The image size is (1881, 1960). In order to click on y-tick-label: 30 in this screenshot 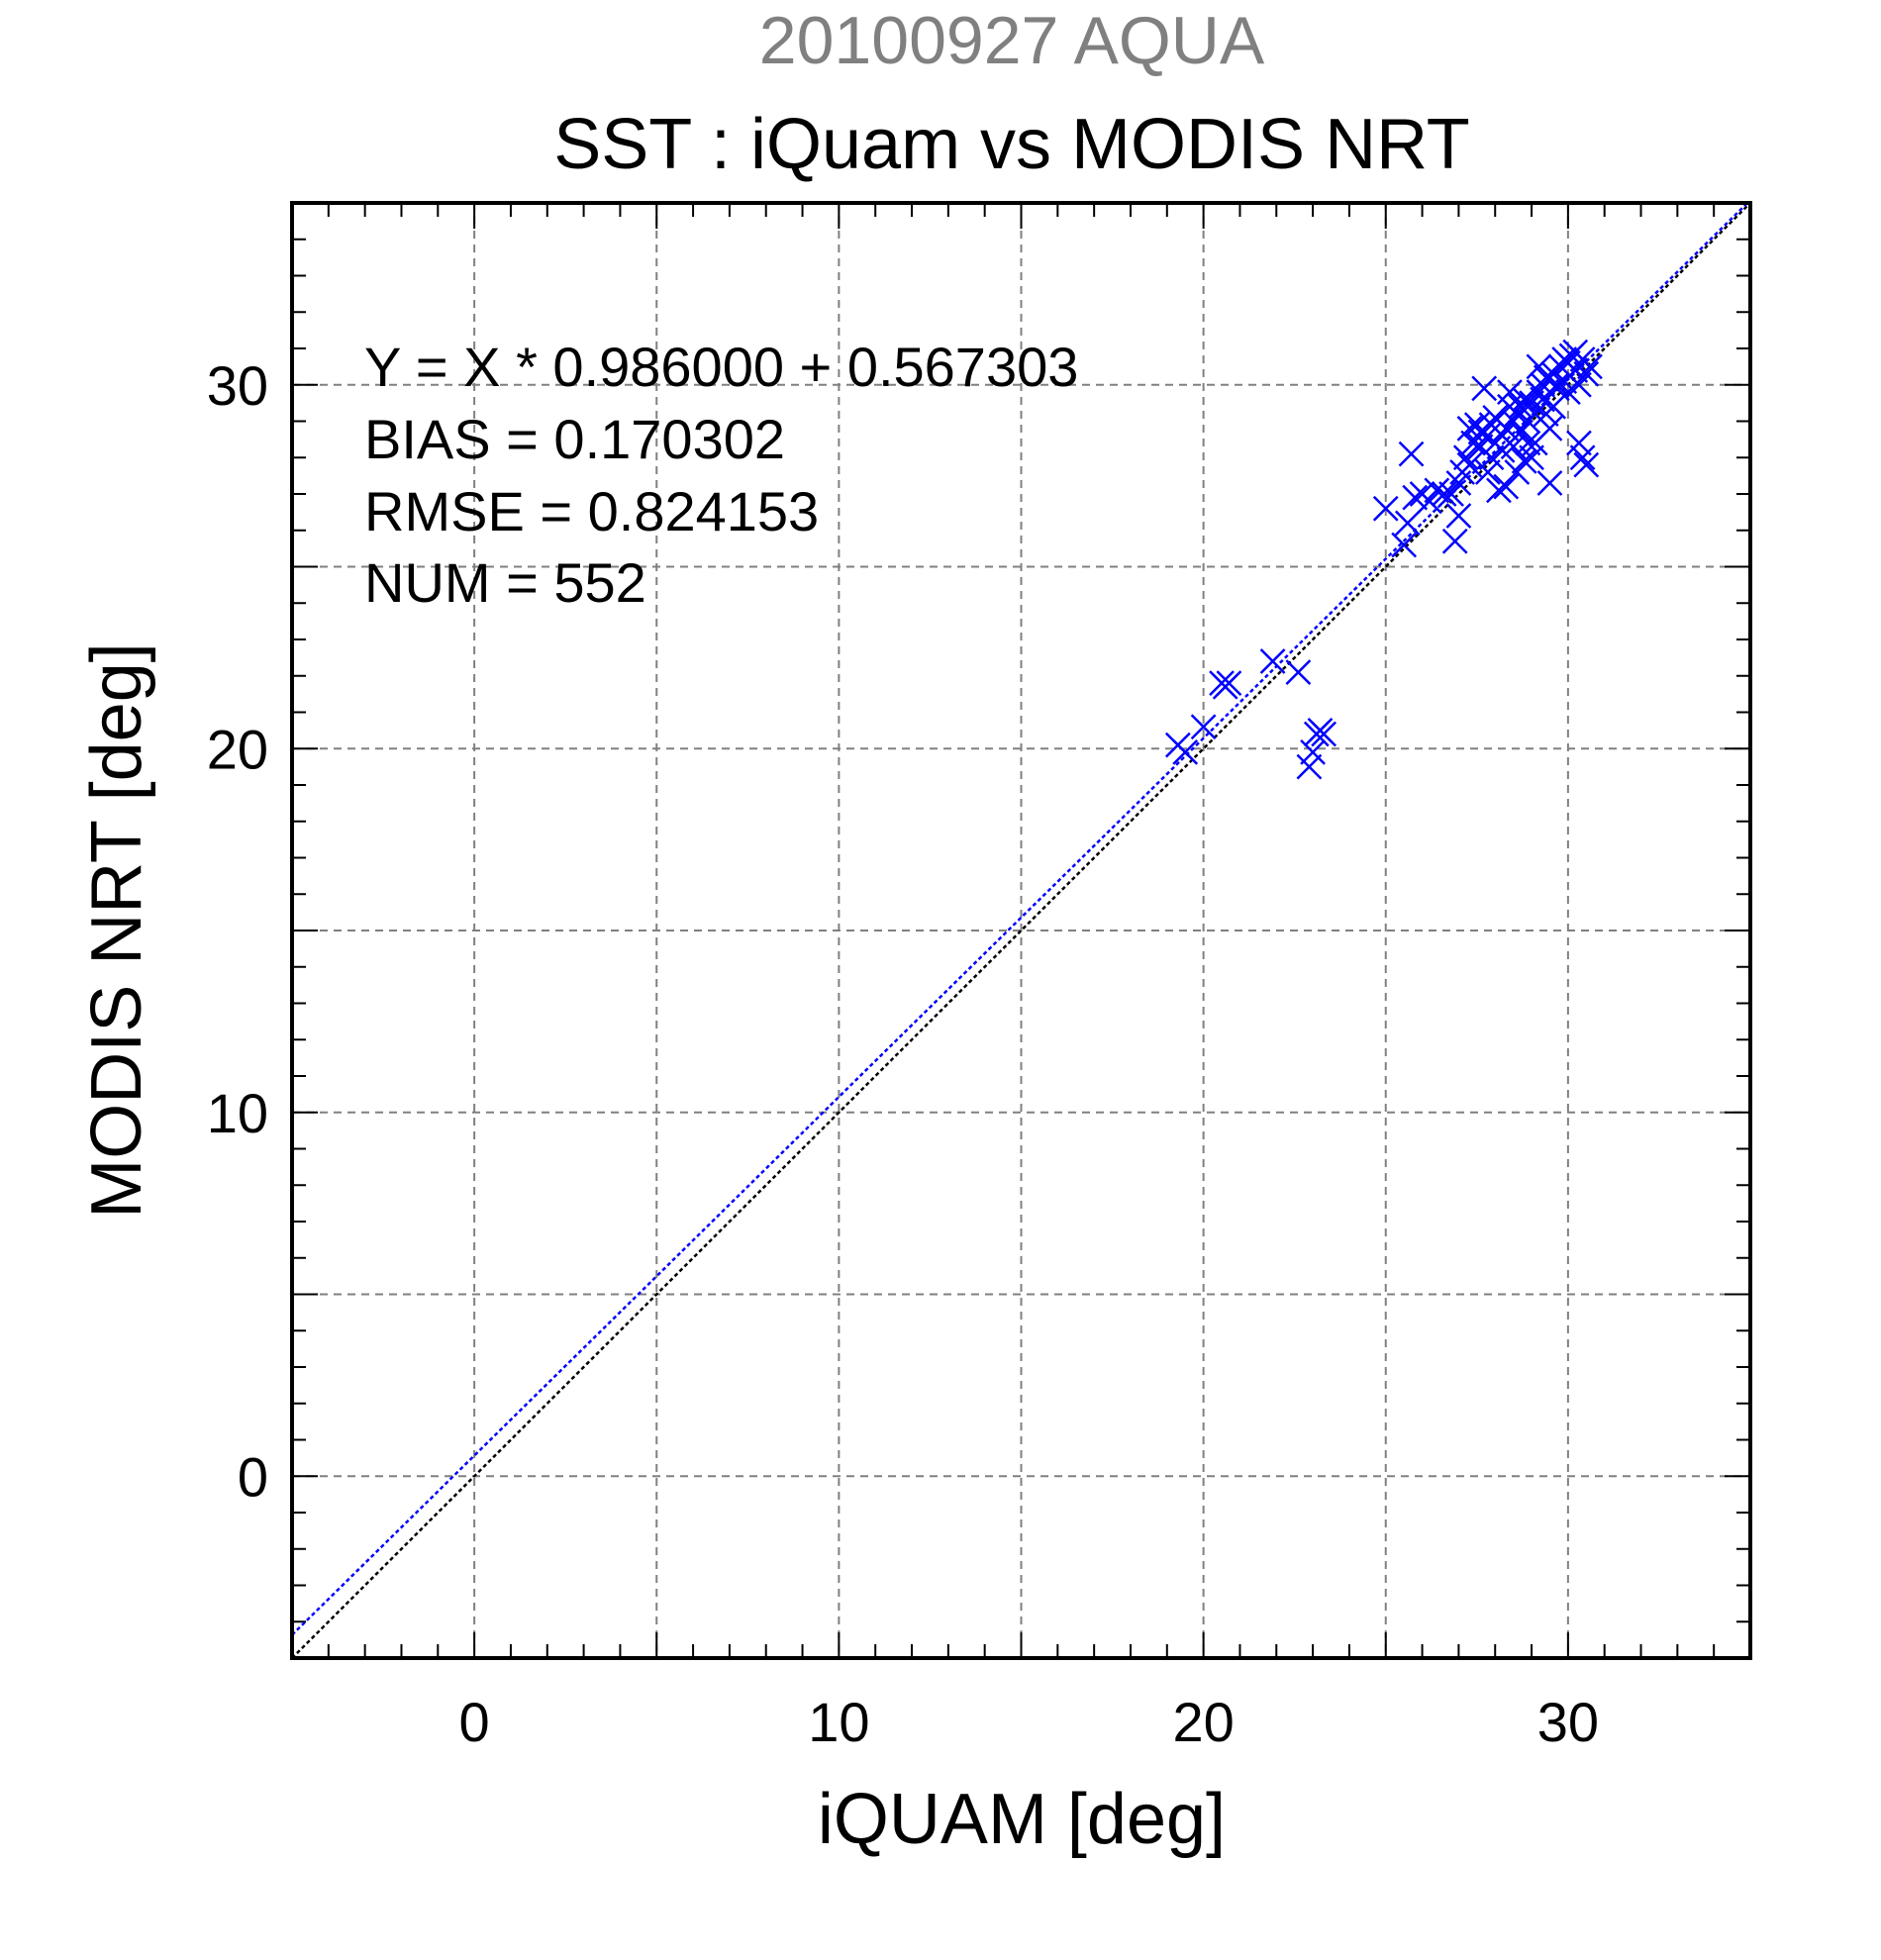, I will do `click(238, 385)`.